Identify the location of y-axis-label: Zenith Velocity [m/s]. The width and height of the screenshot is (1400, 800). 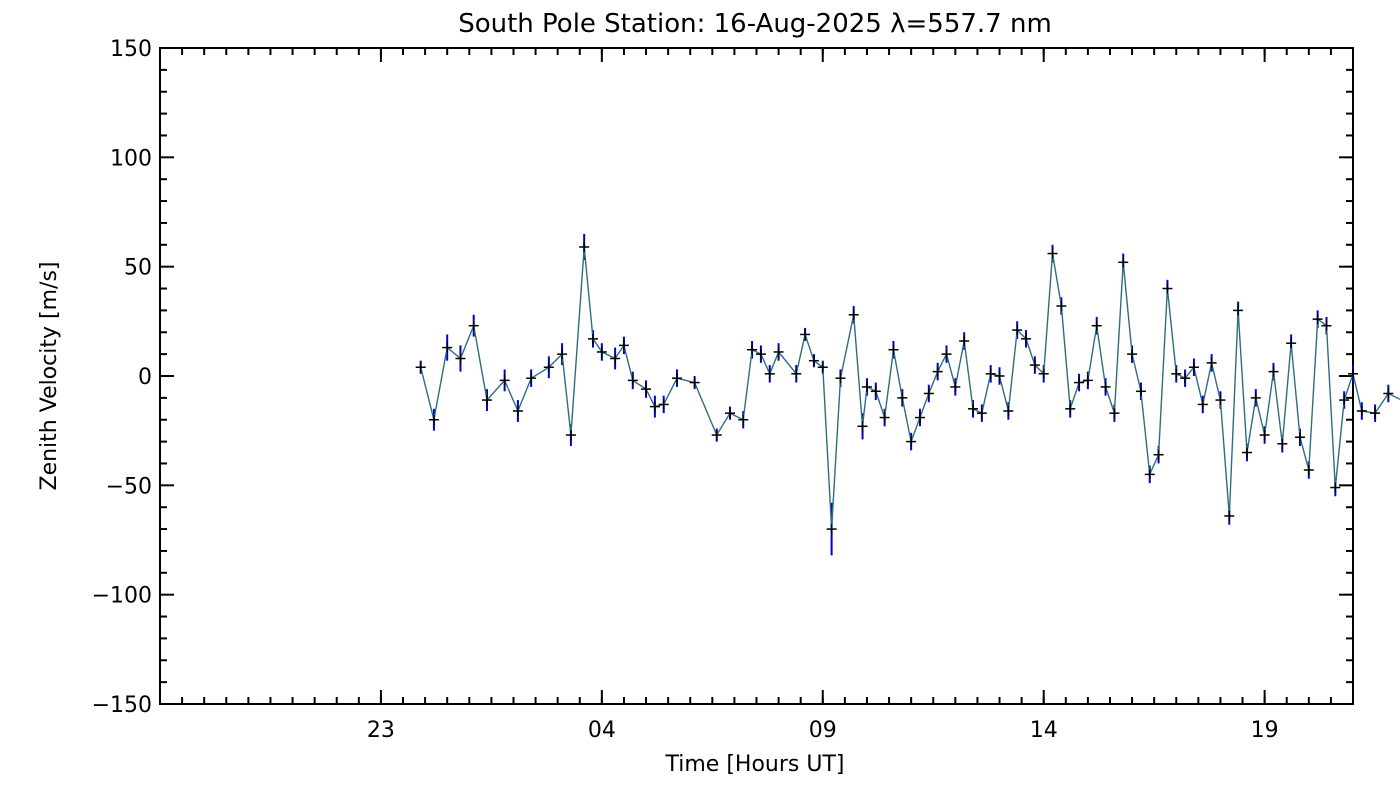
(49, 376).